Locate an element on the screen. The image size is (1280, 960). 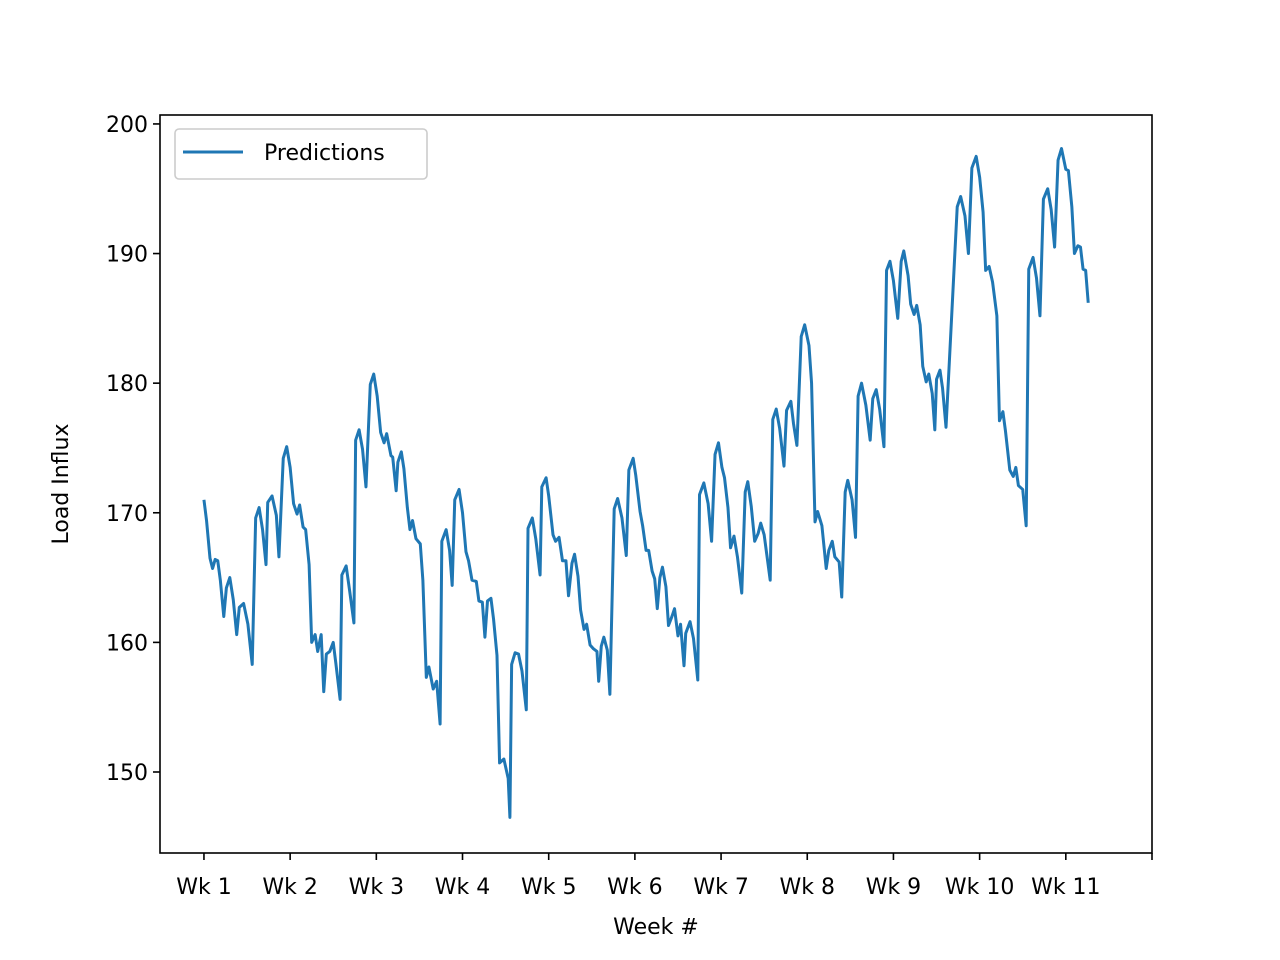
x-tick-label: Wk 3 is located at coordinates (376, 887).